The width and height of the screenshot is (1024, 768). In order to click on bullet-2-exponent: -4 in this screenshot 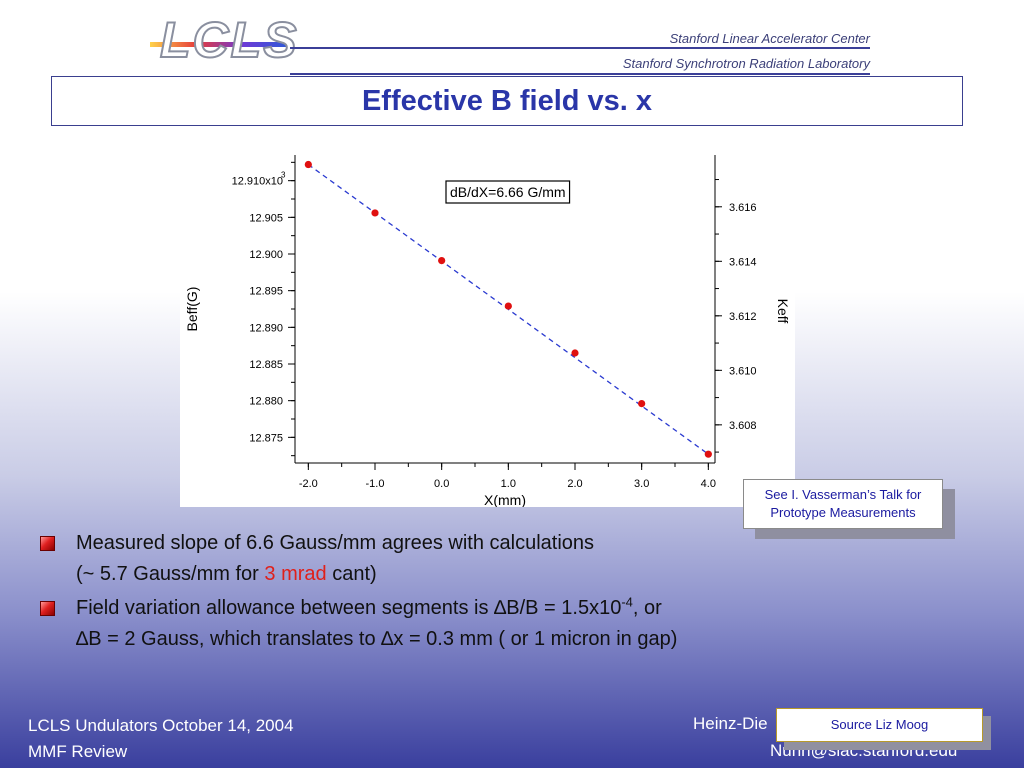, I will do `click(627, 602)`.